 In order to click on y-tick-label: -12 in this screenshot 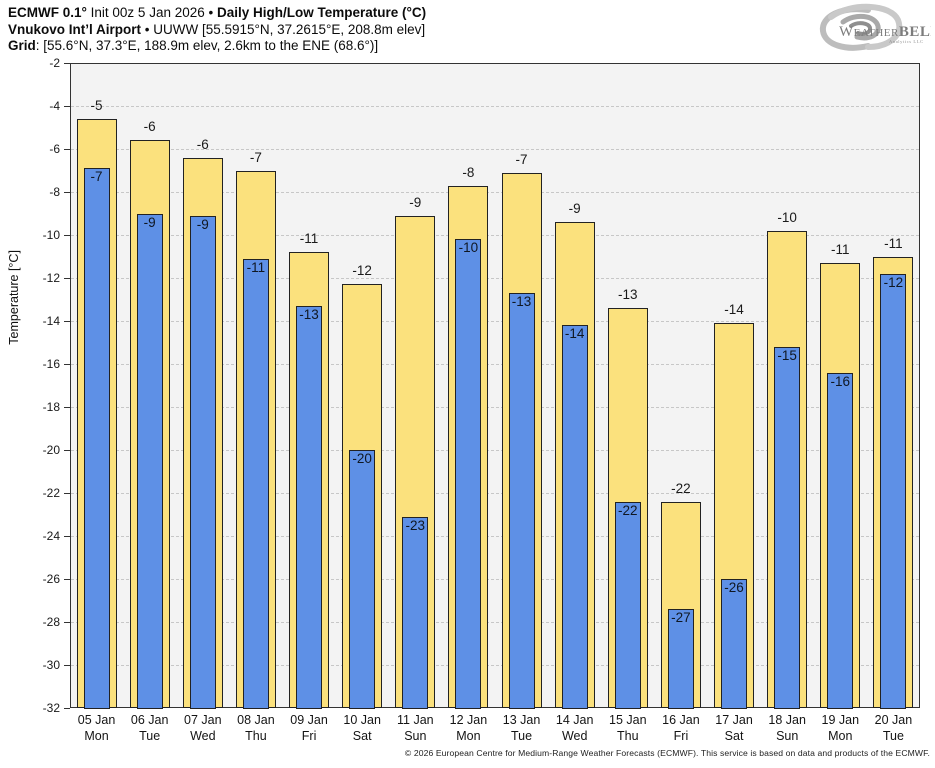, I will do `click(51, 277)`.